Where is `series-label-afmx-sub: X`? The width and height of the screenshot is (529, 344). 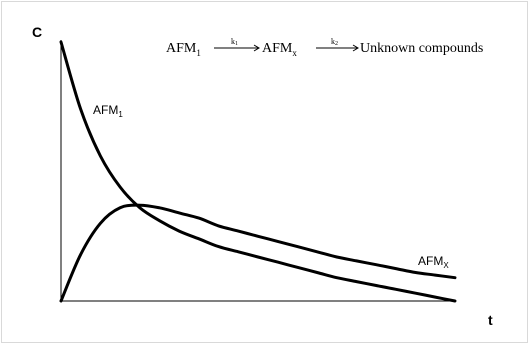
series-label-afmx-sub: X is located at coordinates (446, 265).